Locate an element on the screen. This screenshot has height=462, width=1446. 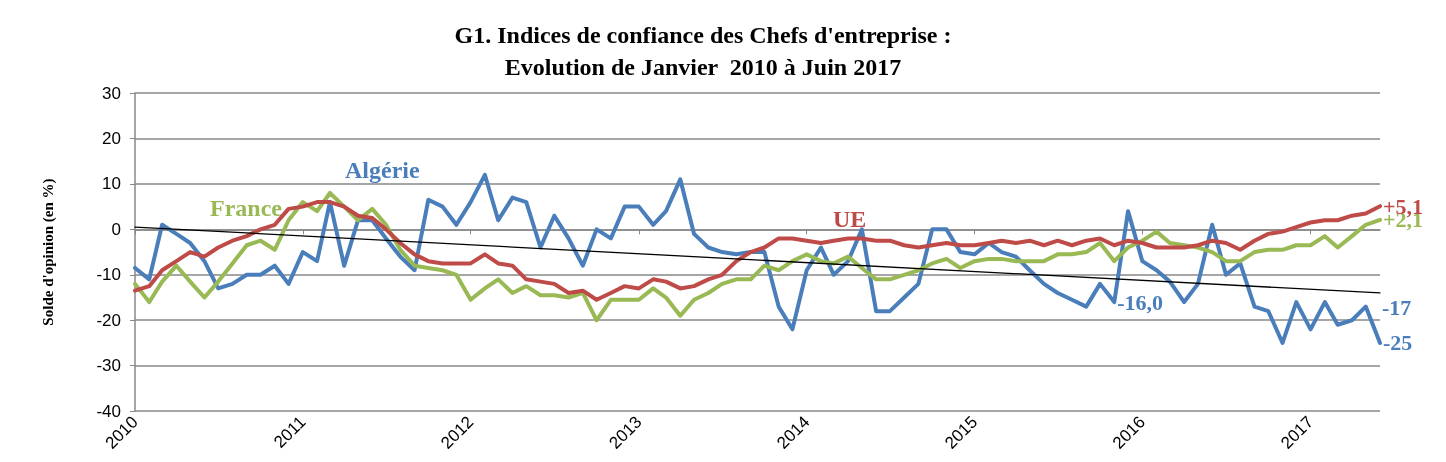
y-tick-label: -40 is located at coordinates (108, 411).